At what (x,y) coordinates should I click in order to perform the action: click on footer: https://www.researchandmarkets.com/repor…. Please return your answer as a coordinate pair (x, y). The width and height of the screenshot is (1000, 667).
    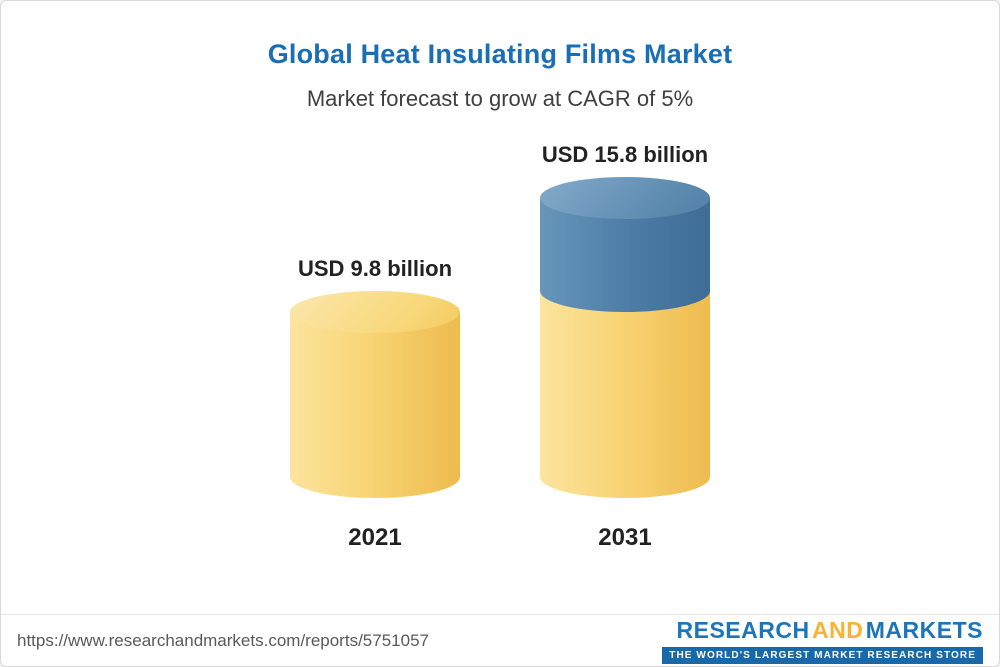
    Looking at the image, I should click on (500, 640).